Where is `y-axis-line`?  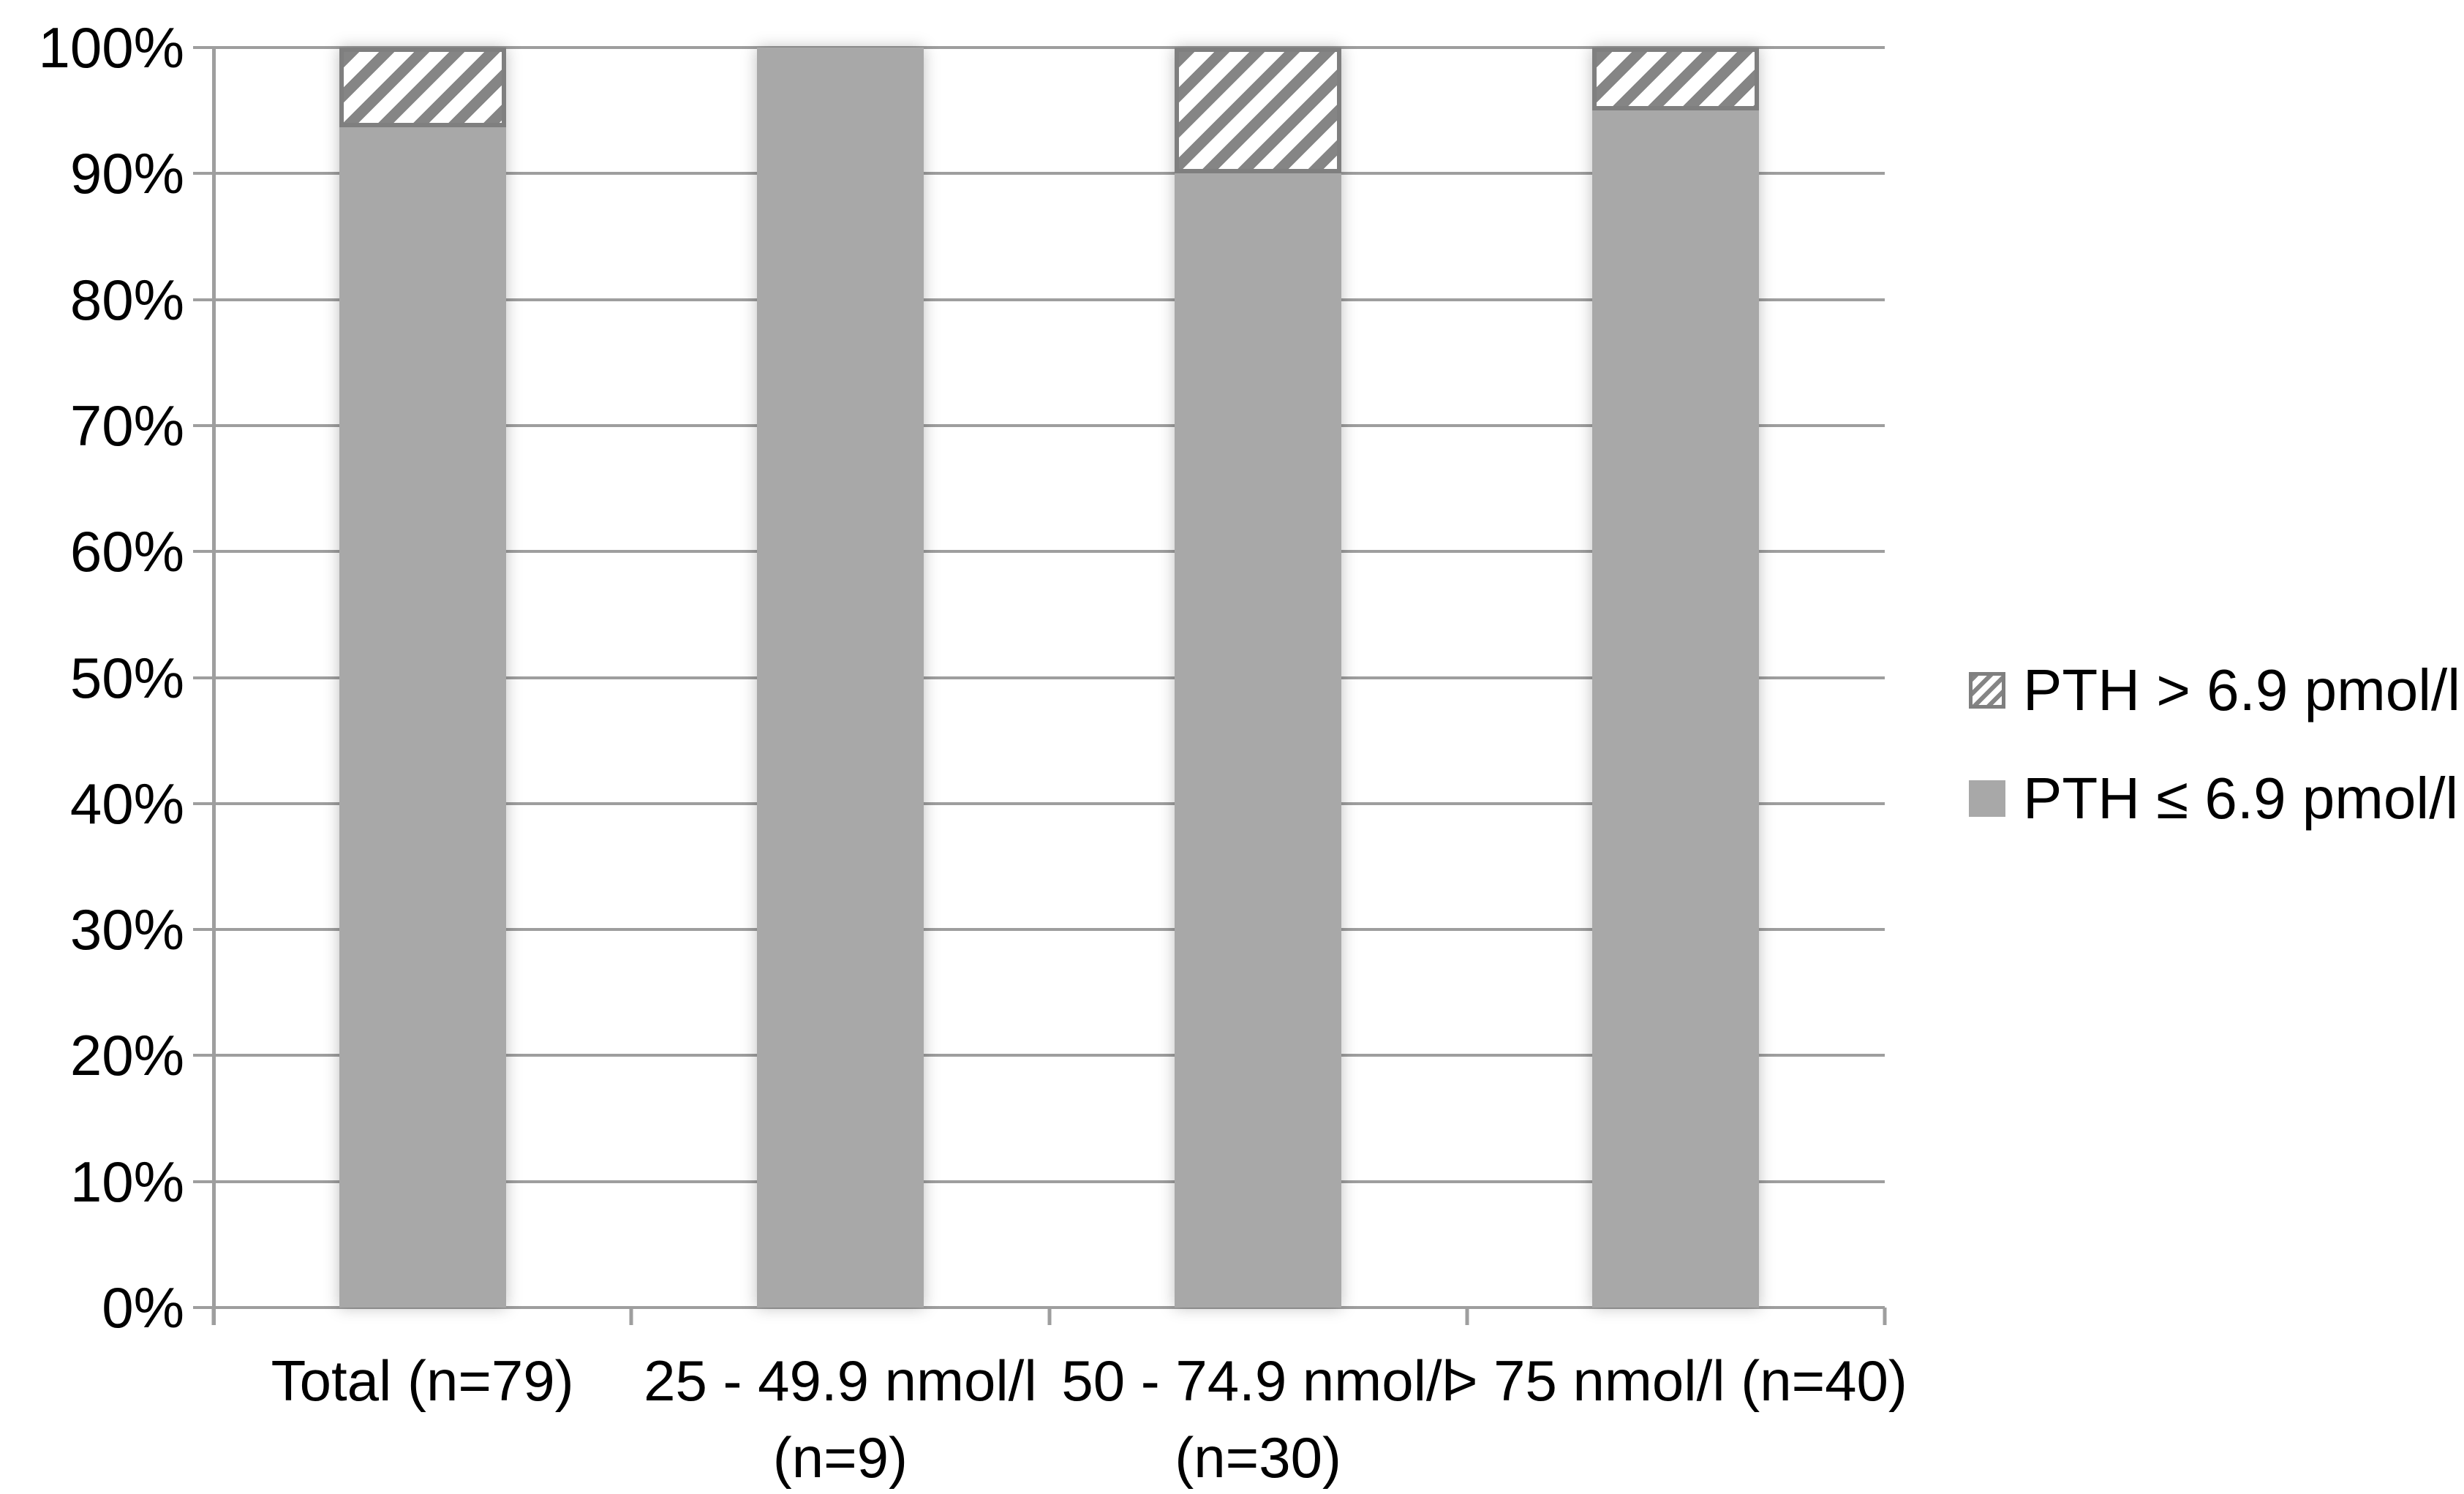 y-axis-line is located at coordinates (214, 686).